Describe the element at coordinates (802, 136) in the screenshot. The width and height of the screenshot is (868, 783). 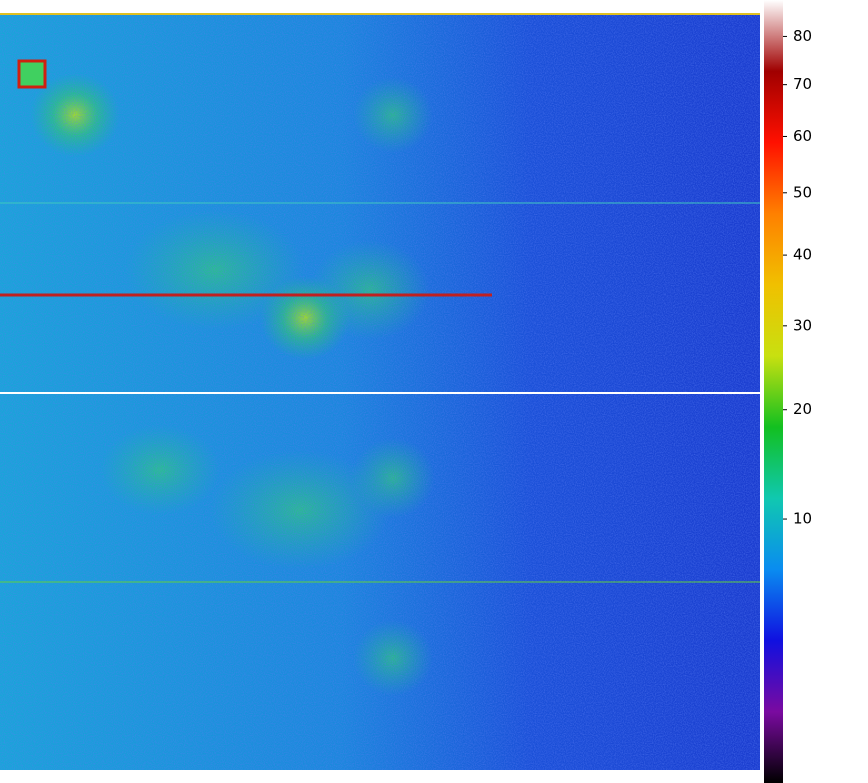
I see `colorbar-tick-label: 60` at that location.